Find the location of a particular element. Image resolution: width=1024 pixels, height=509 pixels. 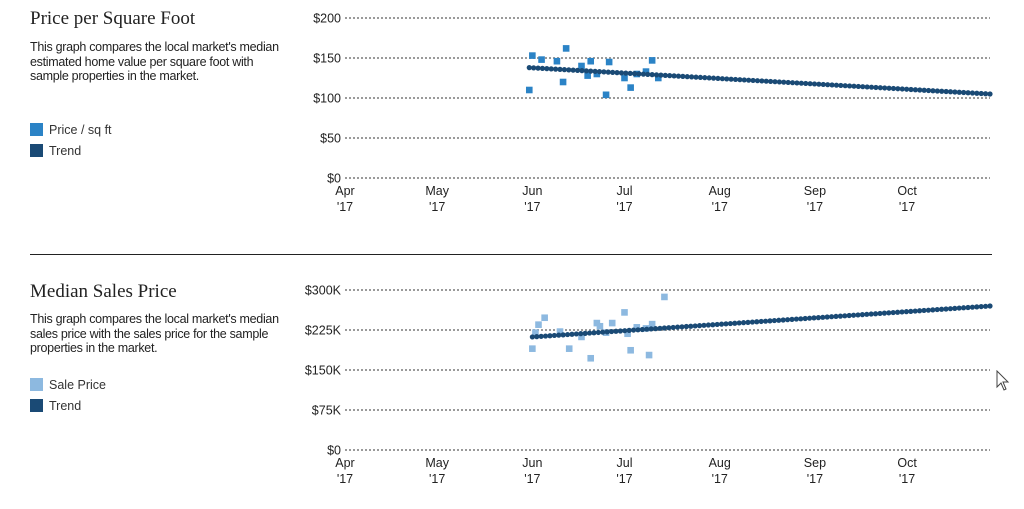

y-tick-label: $0 is located at coordinates (334, 451).